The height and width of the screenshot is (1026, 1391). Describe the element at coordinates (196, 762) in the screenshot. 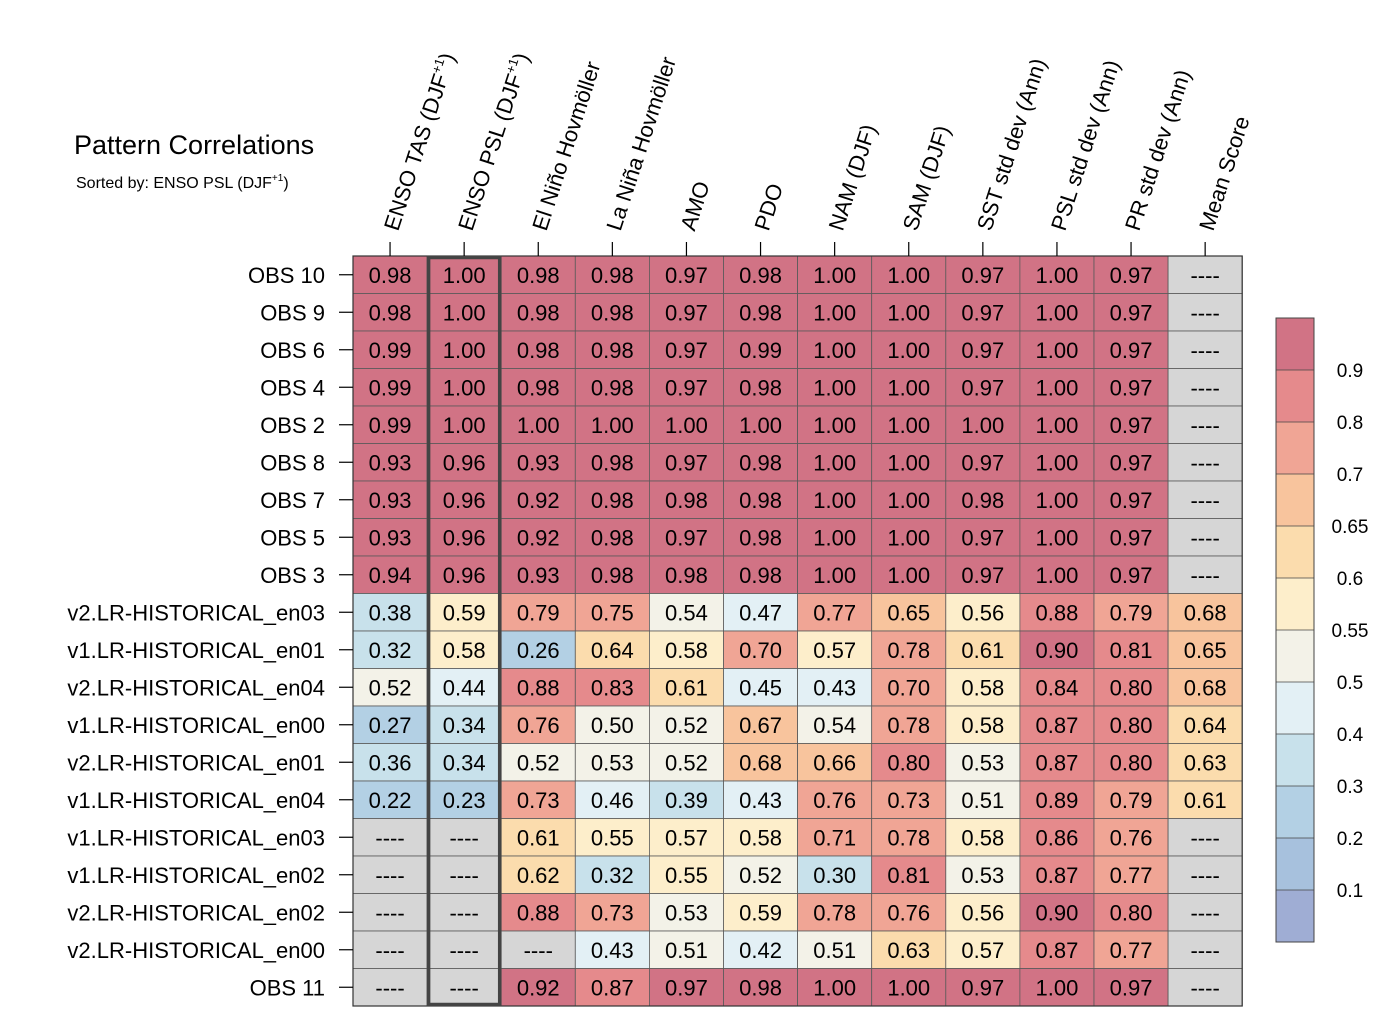

I see `row-label: v2.LR-HISTORICAL_en01` at that location.